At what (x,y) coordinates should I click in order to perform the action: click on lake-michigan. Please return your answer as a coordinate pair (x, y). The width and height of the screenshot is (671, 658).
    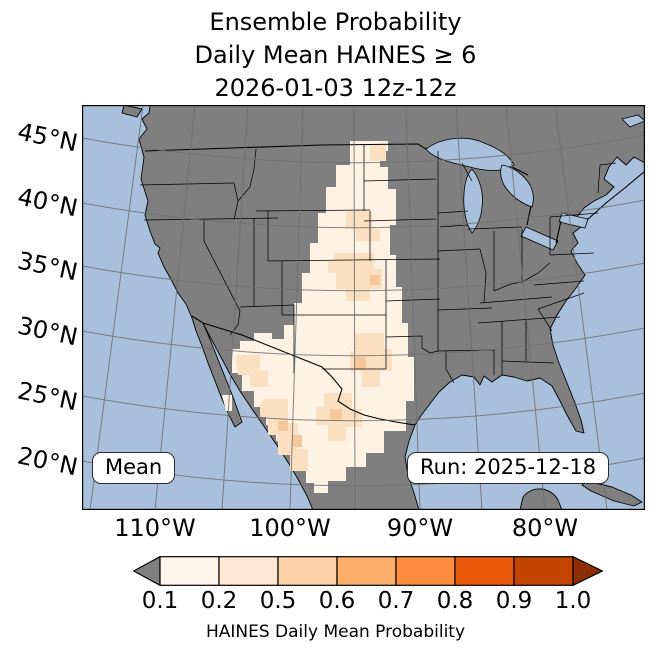
    Looking at the image, I should click on (473, 201).